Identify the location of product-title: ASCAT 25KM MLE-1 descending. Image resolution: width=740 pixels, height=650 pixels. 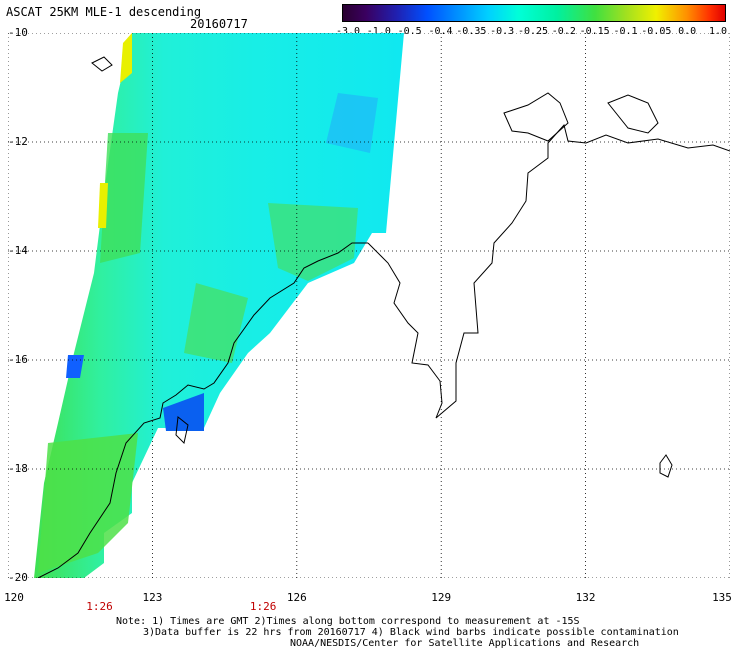
(104, 12).